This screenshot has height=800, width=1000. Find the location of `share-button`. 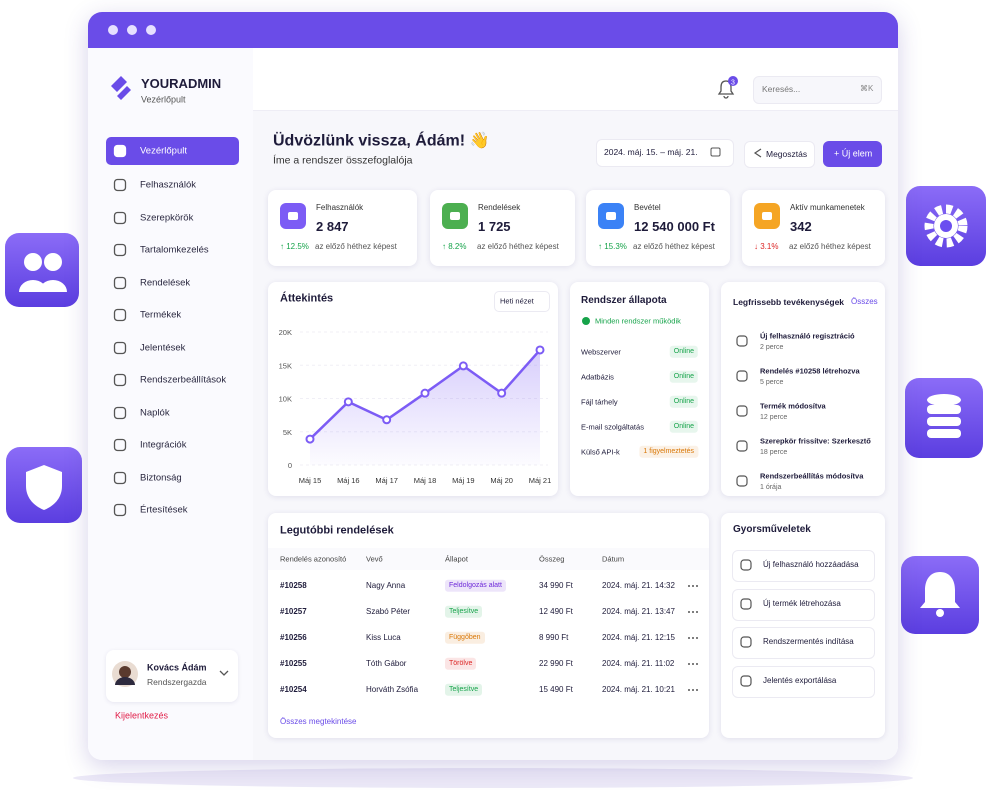

share-button is located at coordinates (779, 154).